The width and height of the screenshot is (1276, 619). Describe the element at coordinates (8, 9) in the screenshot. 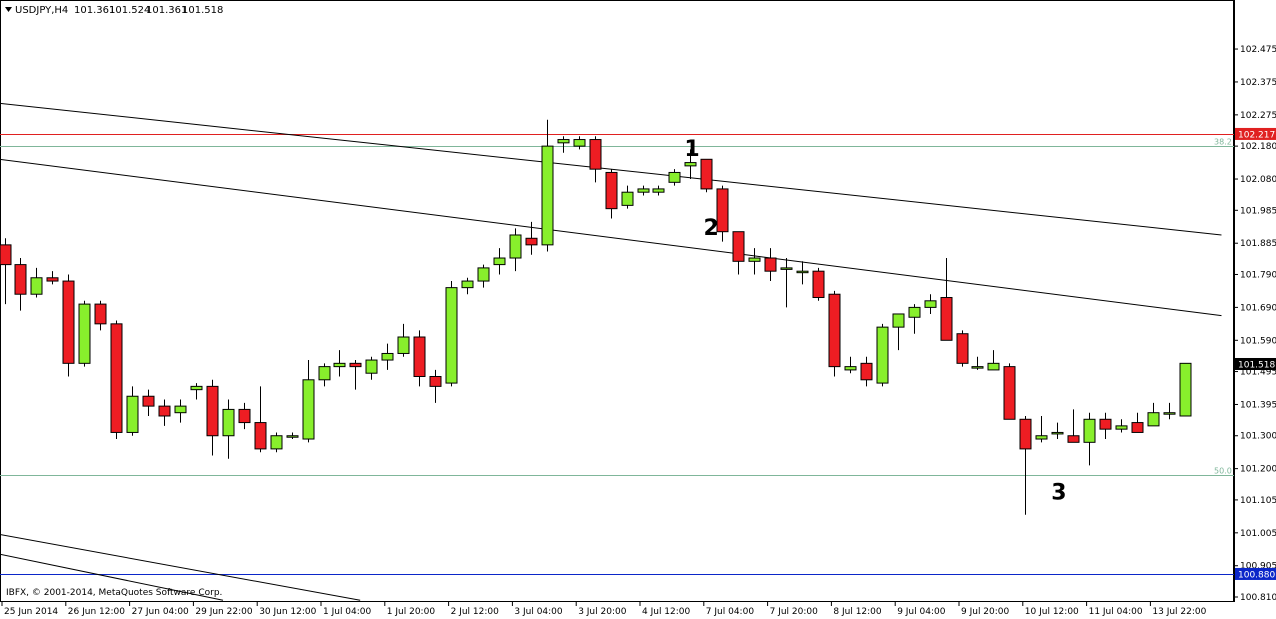

I see `dropdown-triangle-icon` at that location.